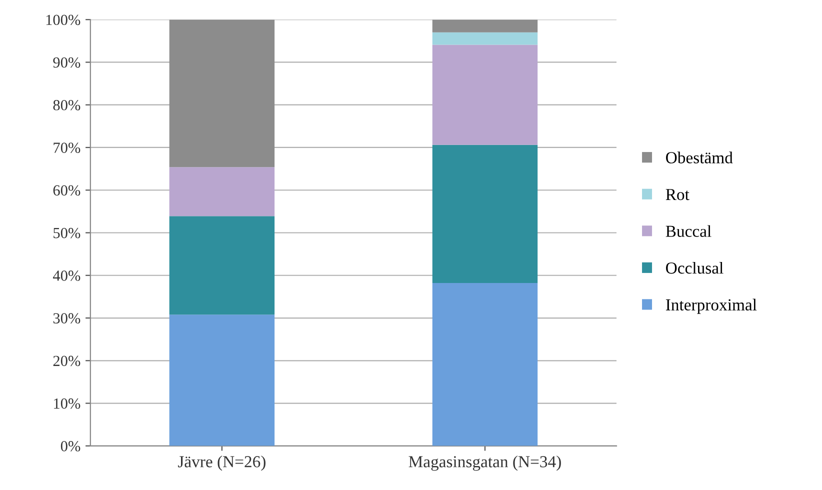  Describe the element at coordinates (67, 403) in the screenshot. I see `y-tick-label: 10%` at that location.